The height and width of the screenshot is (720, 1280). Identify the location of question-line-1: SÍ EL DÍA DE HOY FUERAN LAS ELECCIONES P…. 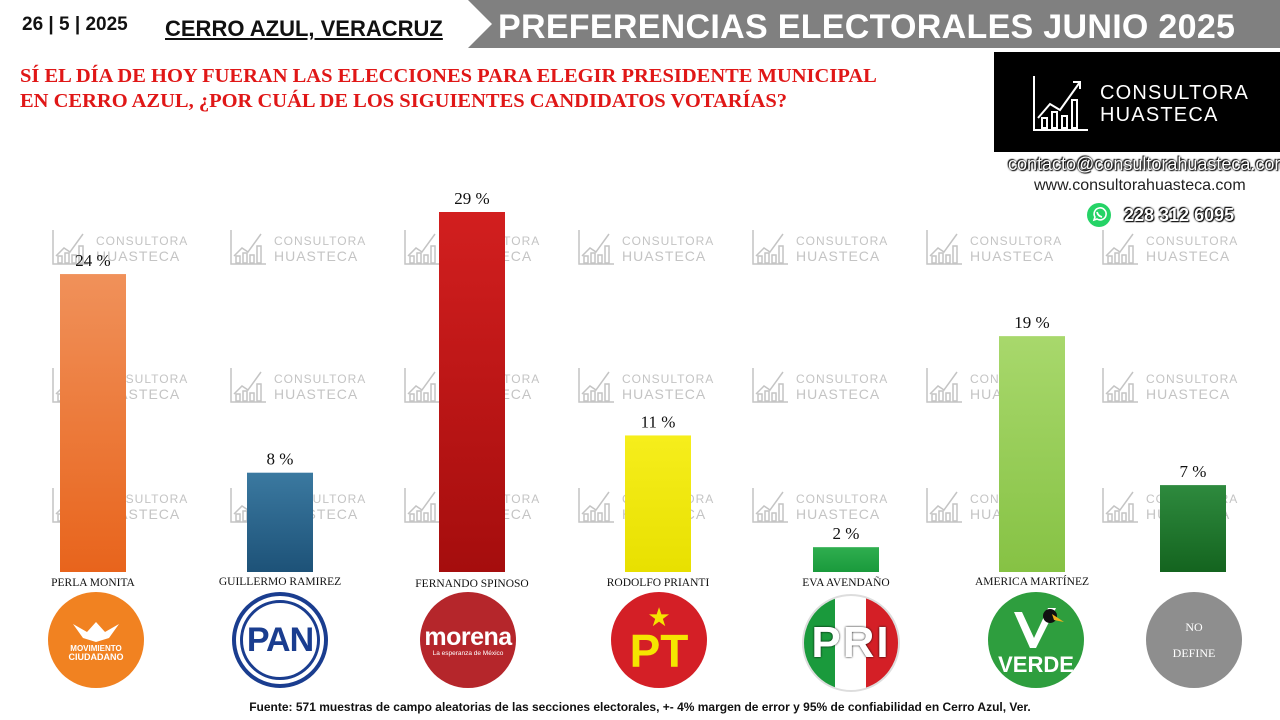
(448, 76).